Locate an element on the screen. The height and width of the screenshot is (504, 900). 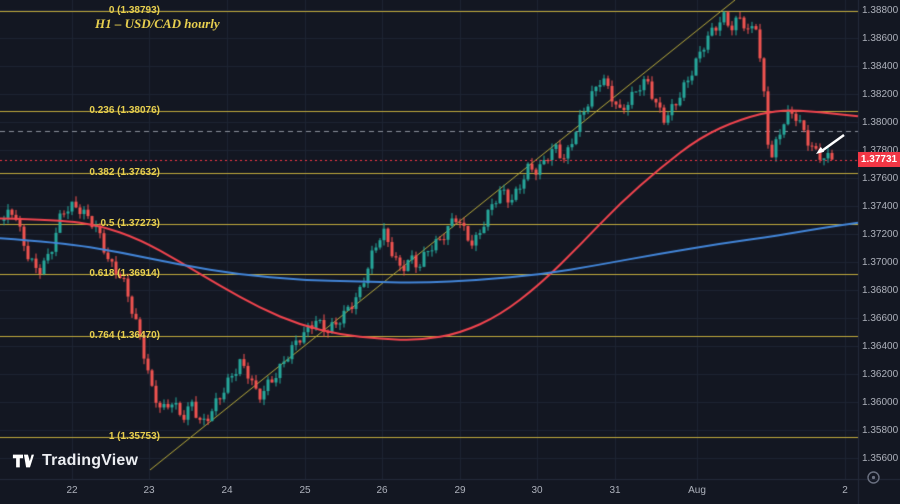
chart-title-annotation: H1 – USD/CAD hourly is located at coordinates (157, 23).